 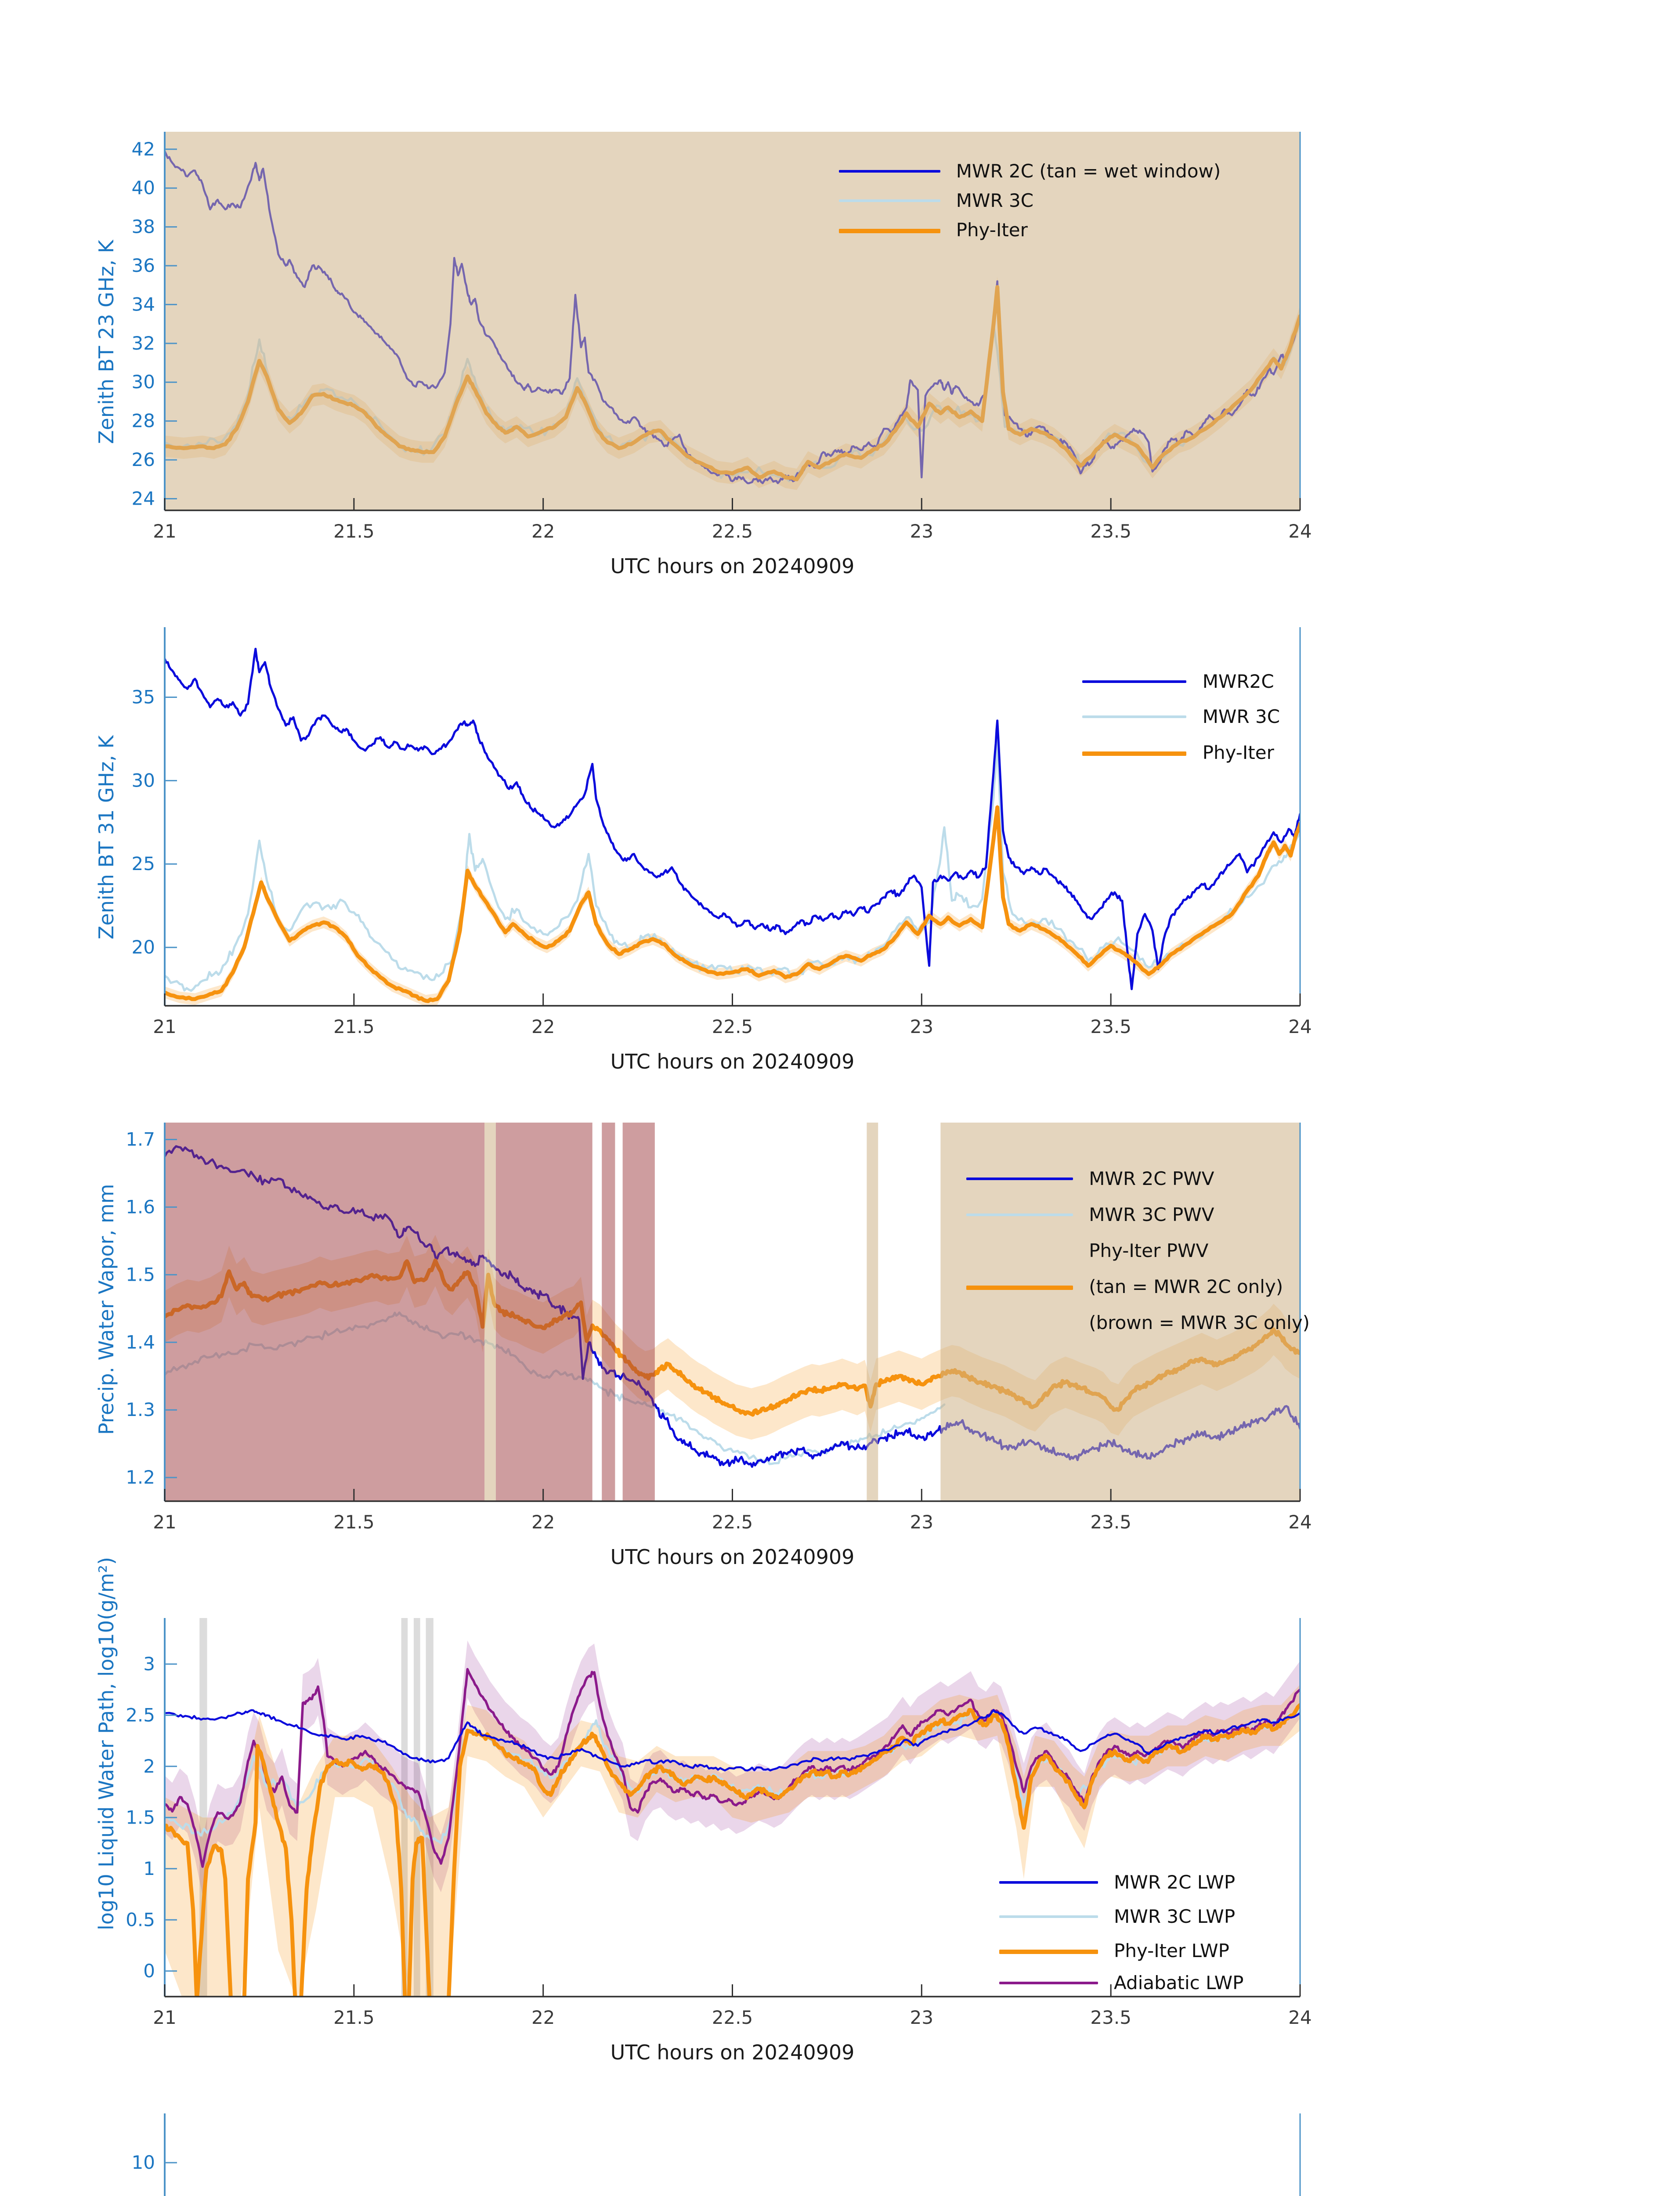 I want to click on y-tick-label: 0.5, so click(x=140, y=1920).